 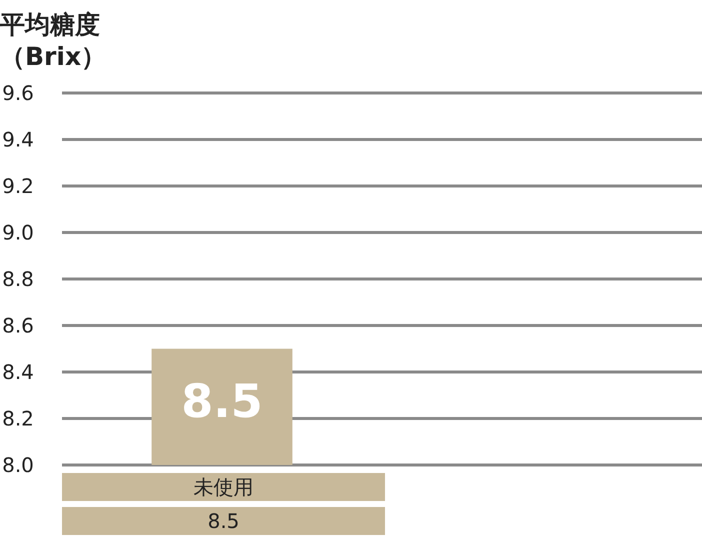 What do you see at coordinates (18, 232) in the screenshot?
I see `y-tick-label: 9.0` at bounding box center [18, 232].